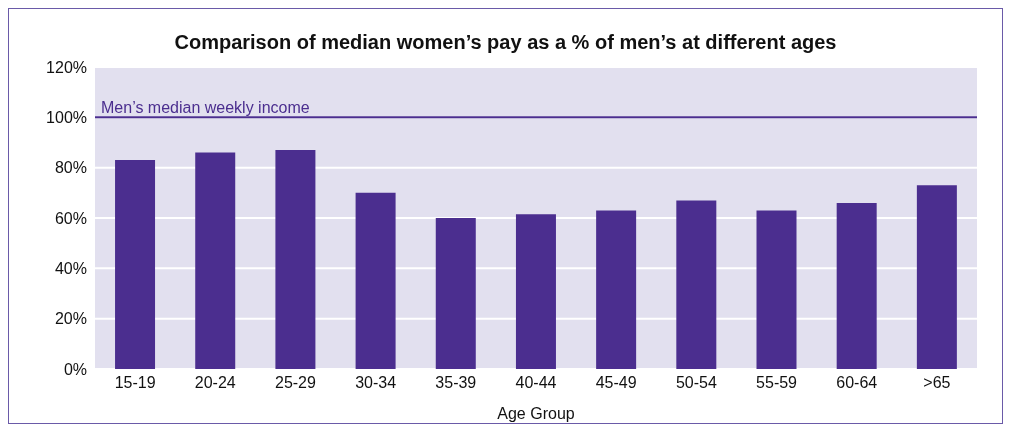 This screenshot has height=432, width=1011. I want to click on x-tick-label: 15-19, so click(135, 383).